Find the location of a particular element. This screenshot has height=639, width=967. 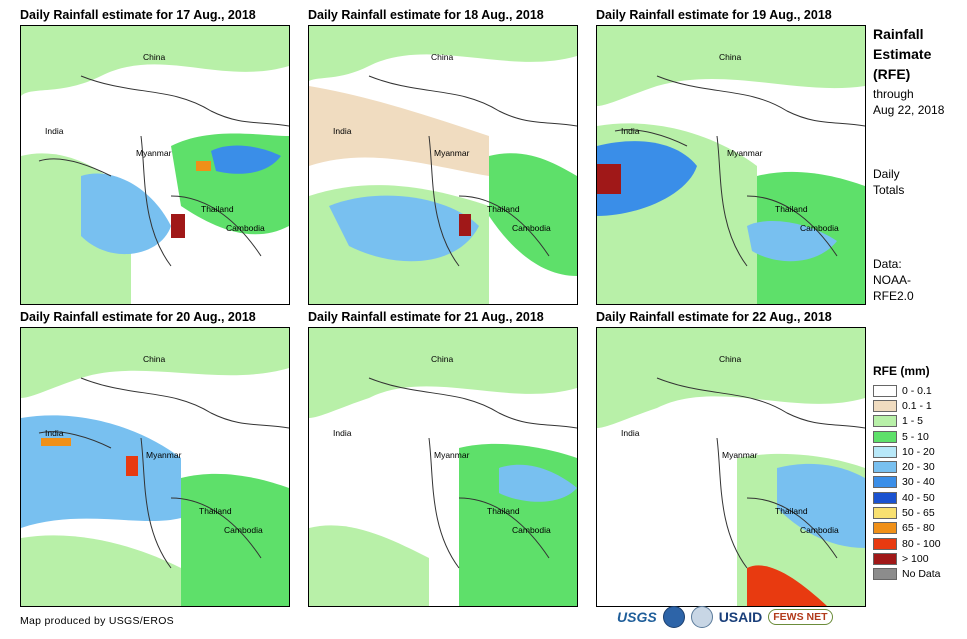

legend-item: 65 - 80 is located at coordinates (907, 528).